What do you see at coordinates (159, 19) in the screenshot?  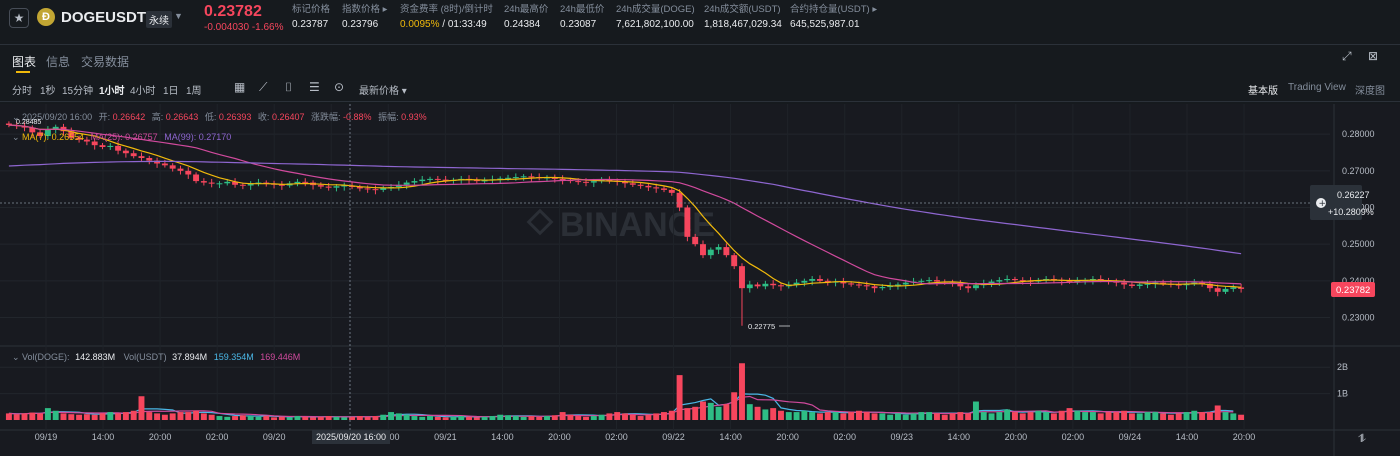 I see `contract-type-badge: 永续` at bounding box center [159, 19].